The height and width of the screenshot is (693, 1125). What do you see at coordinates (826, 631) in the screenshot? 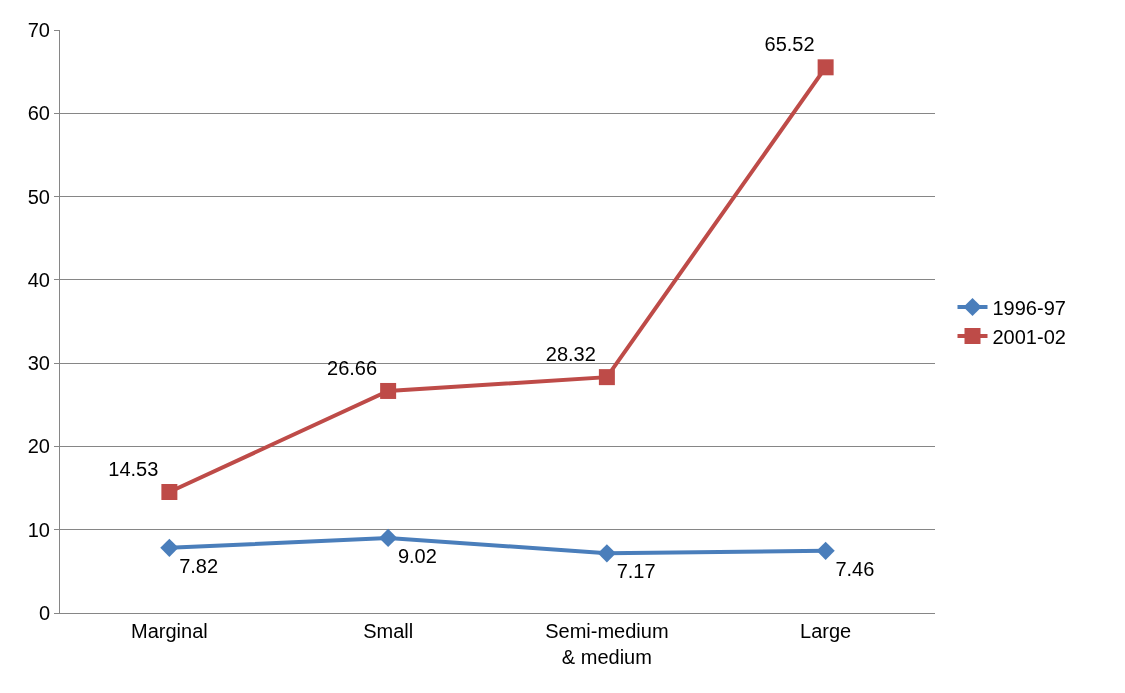
I see `x-tick-label: Large` at bounding box center [826, 631].